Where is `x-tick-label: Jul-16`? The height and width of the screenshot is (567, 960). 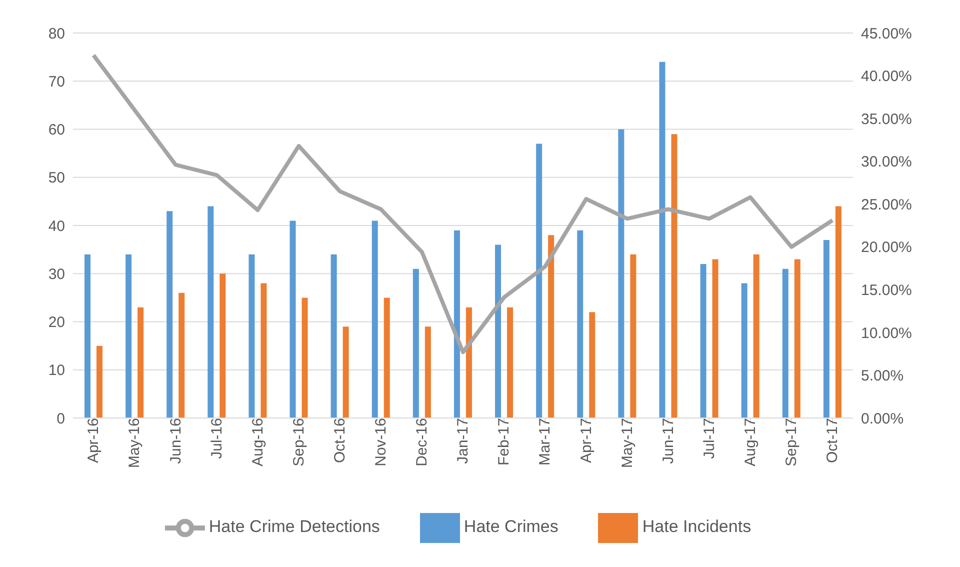 x-tick-label: Jul-16 is located at coordinates (217, 438).